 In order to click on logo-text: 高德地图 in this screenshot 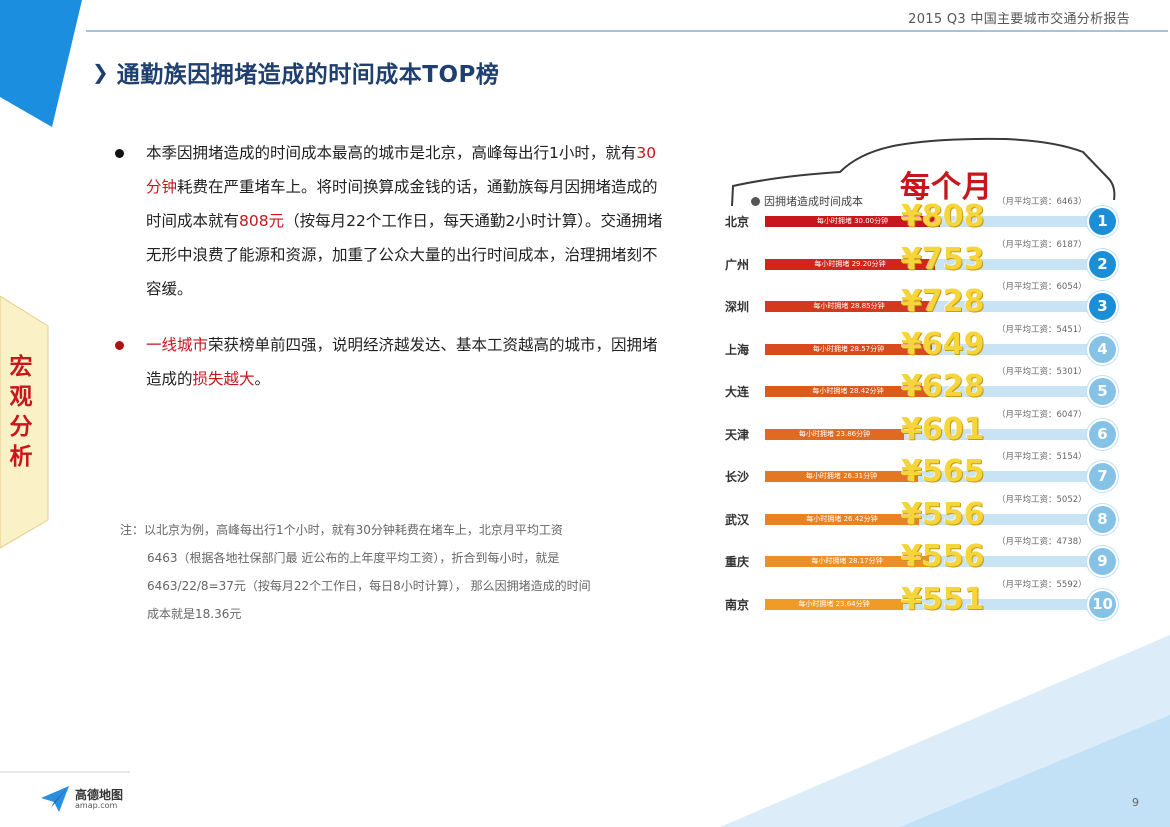, I will do `click(99, 794)`.